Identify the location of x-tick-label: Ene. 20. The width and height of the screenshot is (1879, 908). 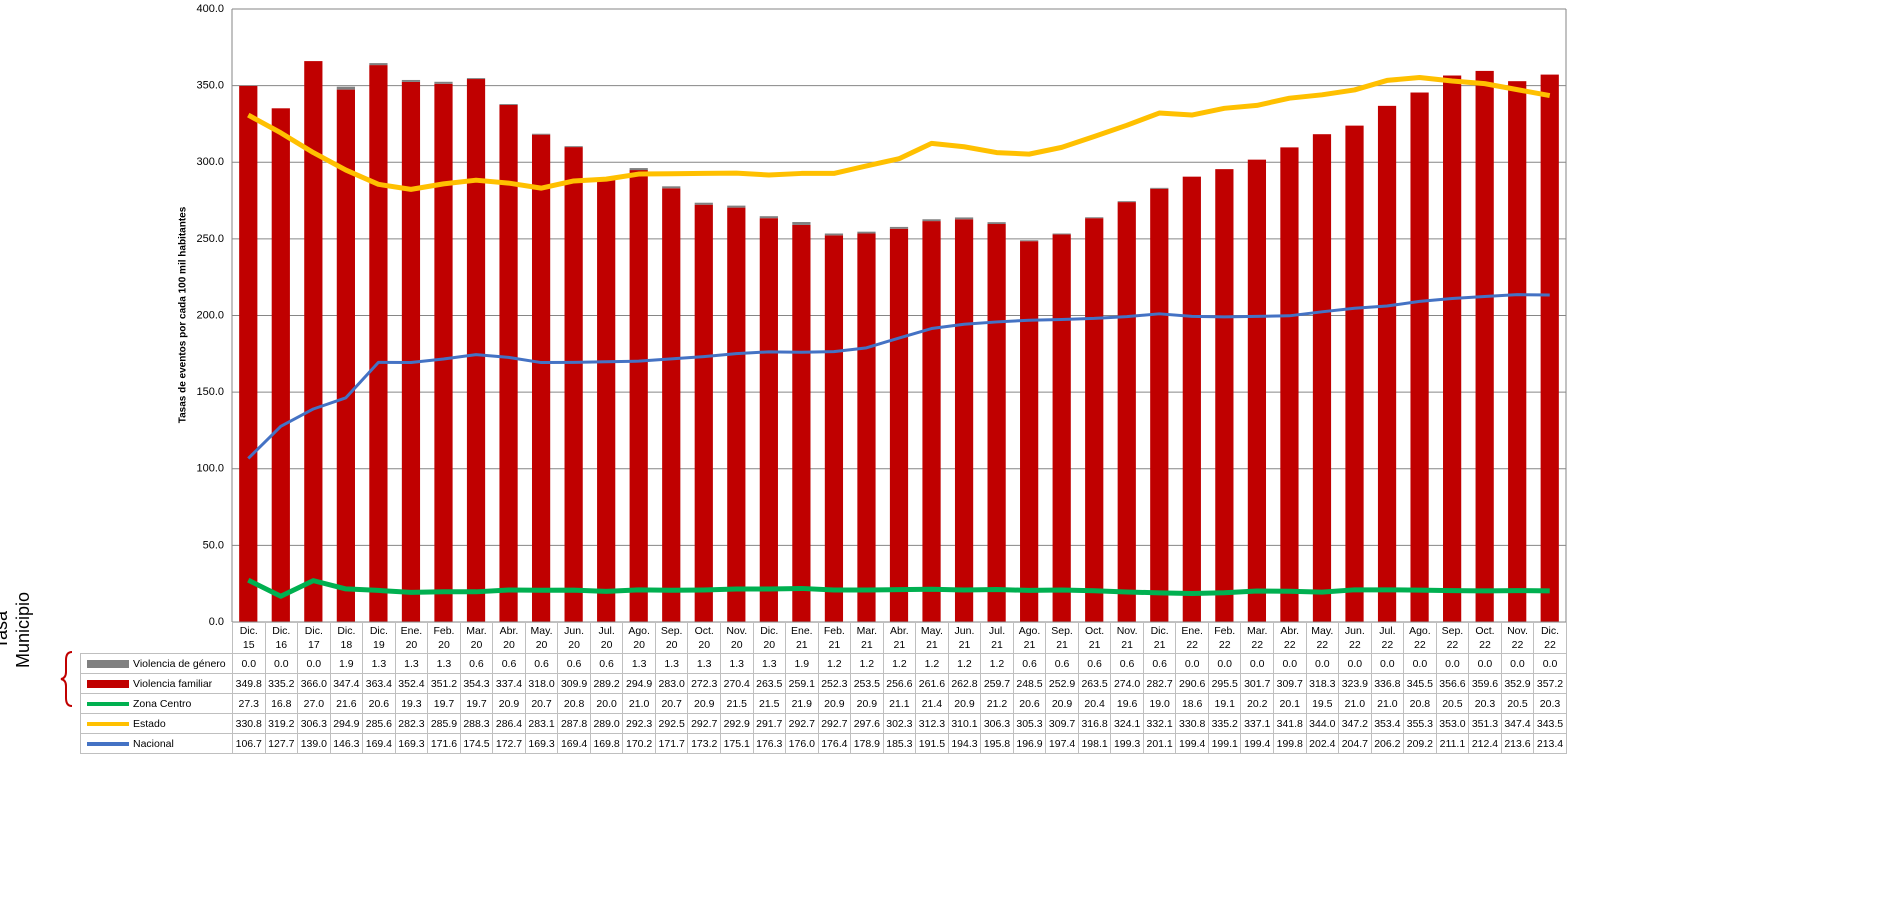
(411, 638).